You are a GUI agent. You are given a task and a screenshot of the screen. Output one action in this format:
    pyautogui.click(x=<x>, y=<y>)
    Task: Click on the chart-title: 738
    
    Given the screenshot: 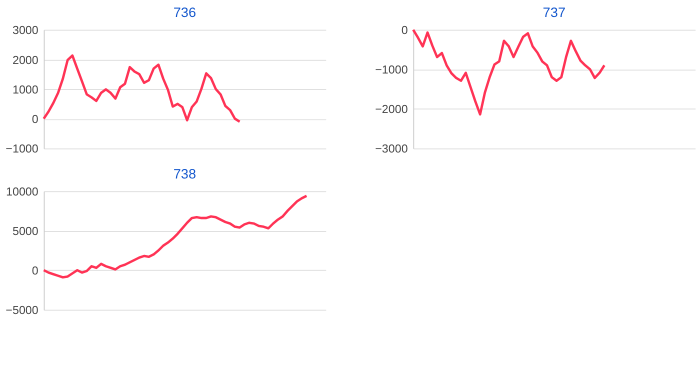 What is the action you would take?
    pyautogui.click(x=184, y=174)
    